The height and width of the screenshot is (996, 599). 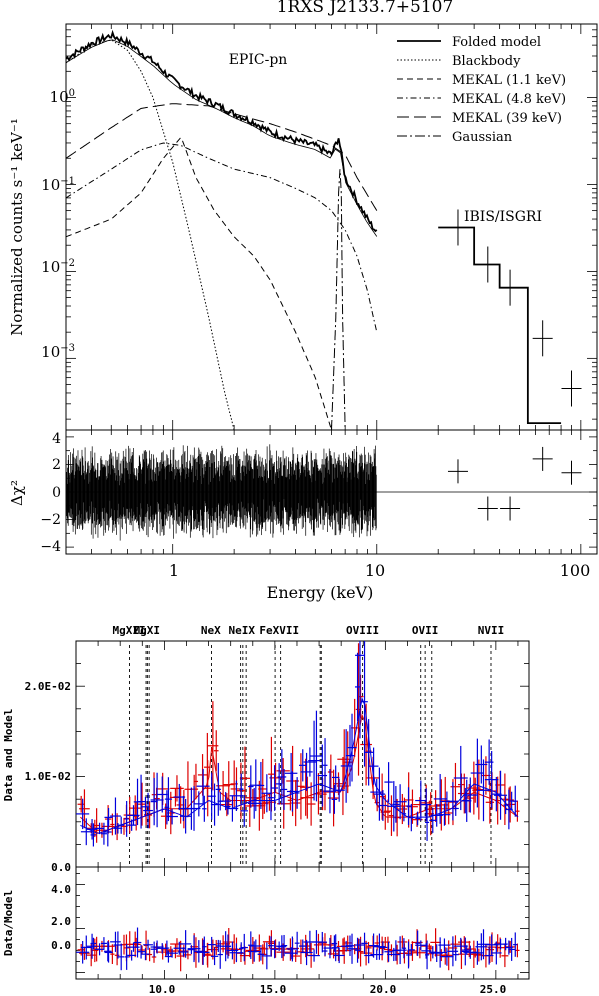 What do you see at coordinates (302, 923) in the screenshot?
I see `bottom-ratio-frame` at bounding box center [302, 923].